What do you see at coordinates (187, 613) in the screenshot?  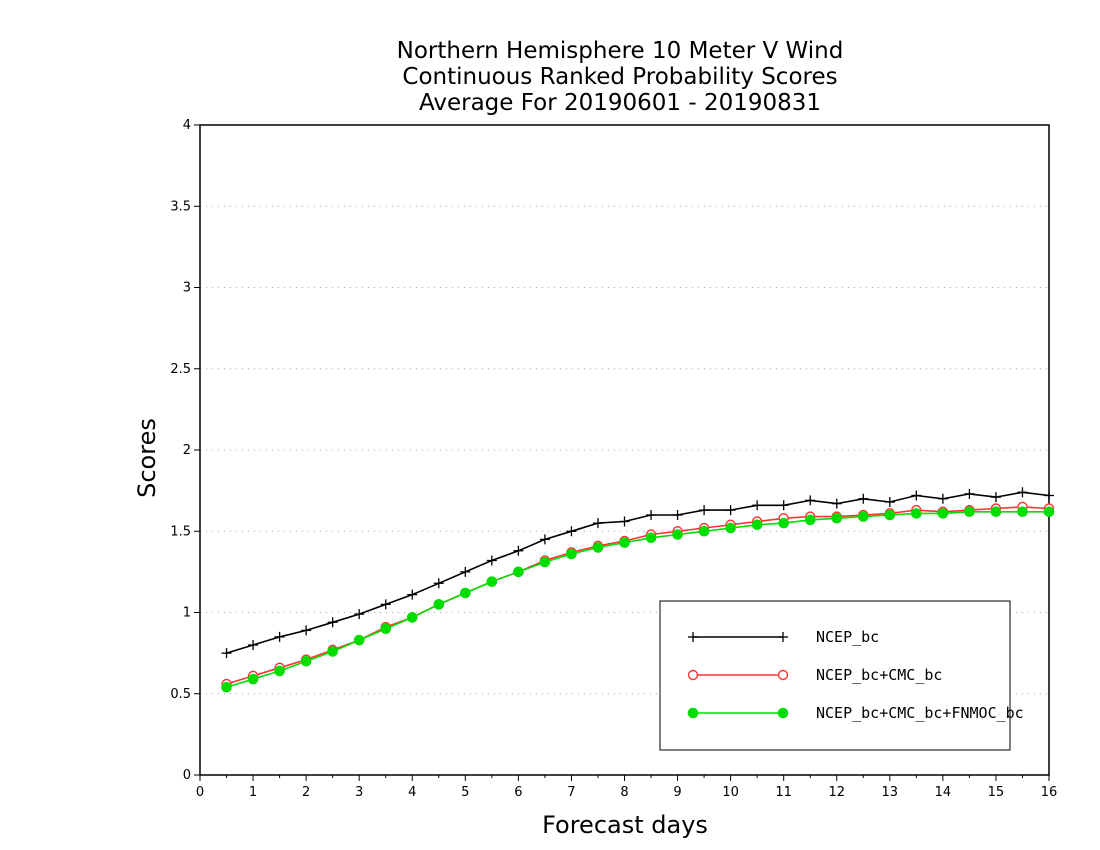 I see `y-tick-label: 1` at bounding box center [187, 613].